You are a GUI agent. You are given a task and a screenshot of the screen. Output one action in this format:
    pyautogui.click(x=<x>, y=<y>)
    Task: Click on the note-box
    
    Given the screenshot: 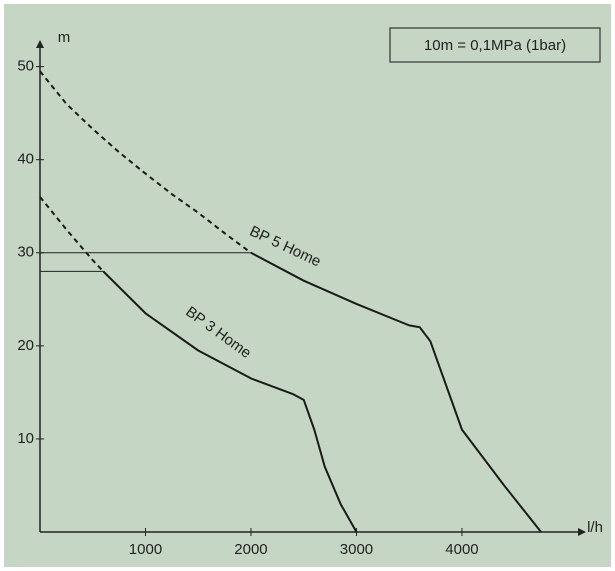 What is the action you would take?
    pyautogui.click(x=495, y=45)
    